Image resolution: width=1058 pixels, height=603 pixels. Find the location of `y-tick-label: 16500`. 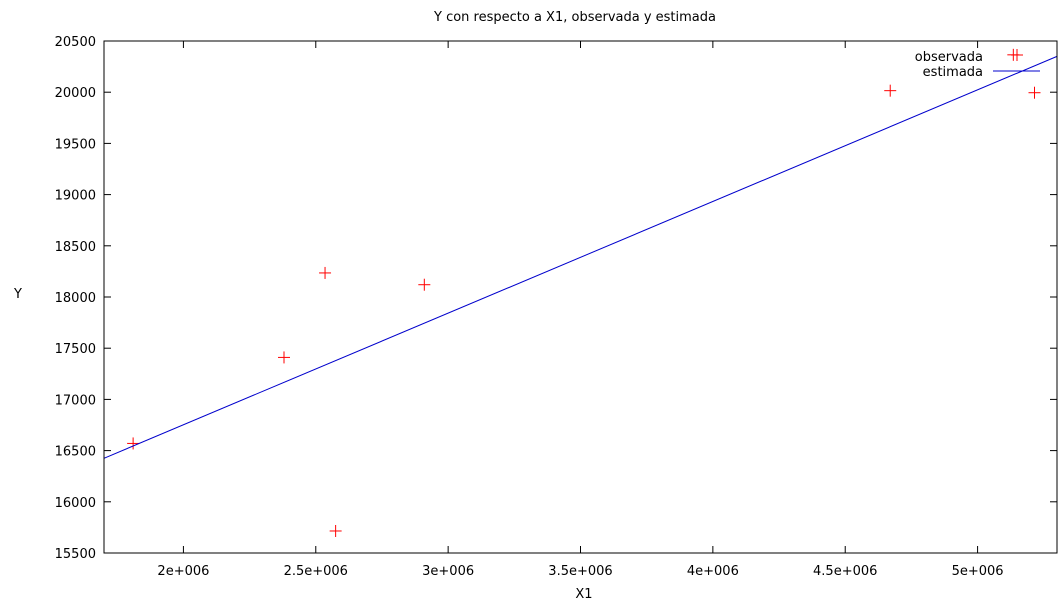

y-tick-label: 16500 is located at coordinates (75, 452).